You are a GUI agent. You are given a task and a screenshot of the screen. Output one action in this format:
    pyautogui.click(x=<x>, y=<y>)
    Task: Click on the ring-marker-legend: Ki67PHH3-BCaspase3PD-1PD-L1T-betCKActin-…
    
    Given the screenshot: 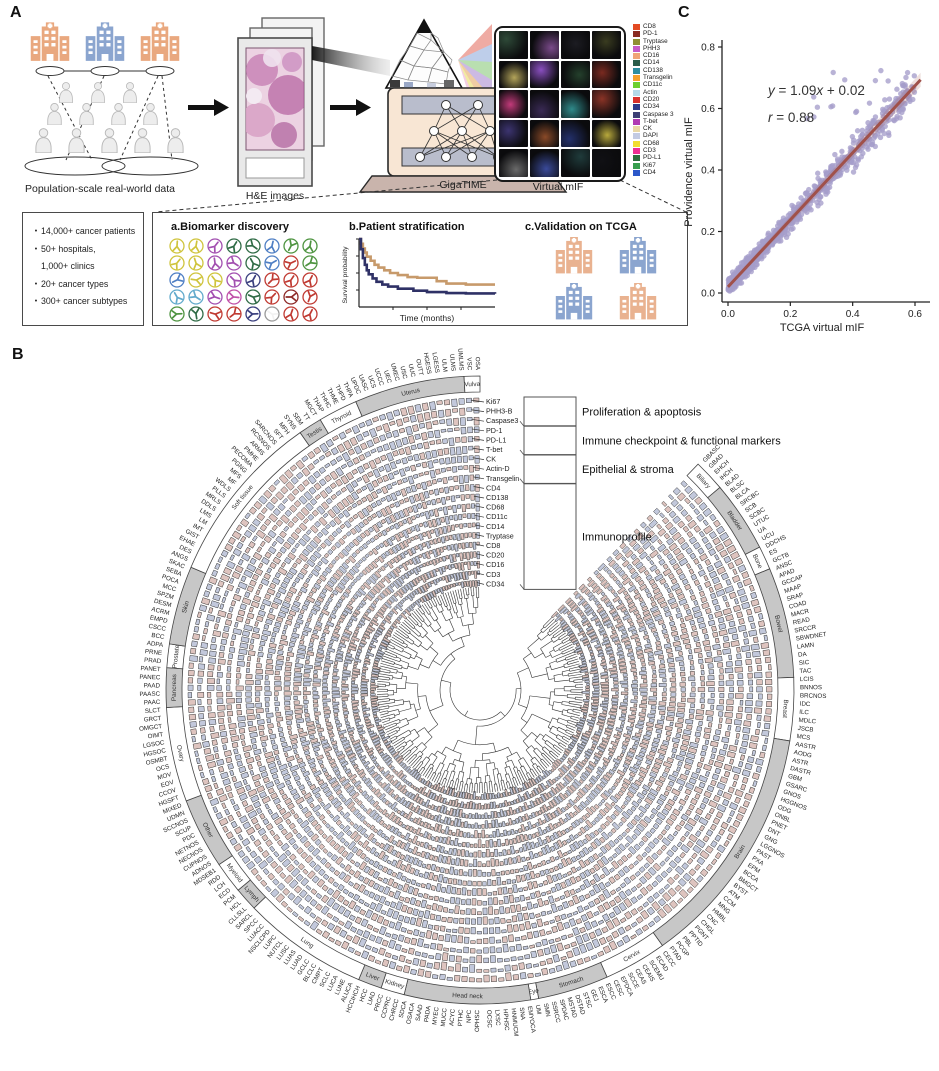 What is the action you would take?
    pyautogui.click(x=625, y=493)
    